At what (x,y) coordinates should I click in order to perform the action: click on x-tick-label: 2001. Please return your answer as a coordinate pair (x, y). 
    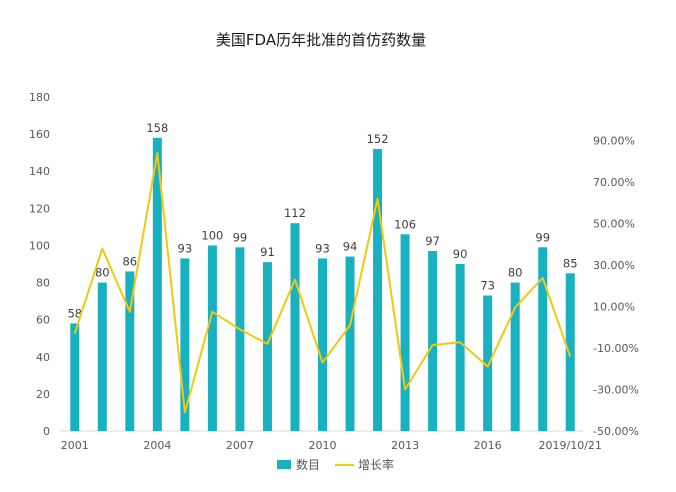
    Looking at the image, I should click on (75, 445).